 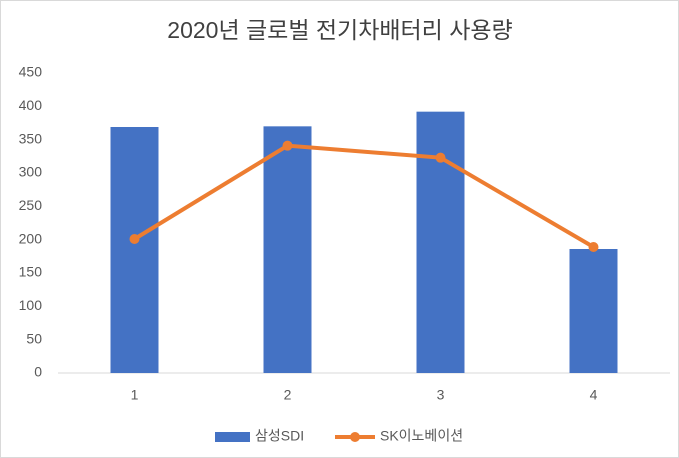 I want to click on y-tick-label: 200, so click(x=31, y=238).